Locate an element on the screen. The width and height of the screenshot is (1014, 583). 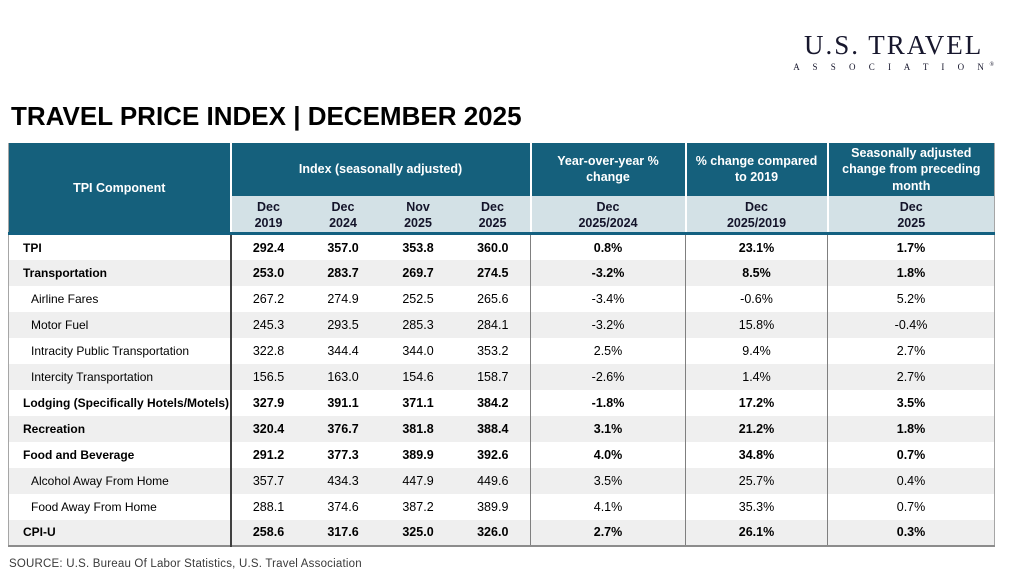
column-header-tpi-component: TPI Component is located at coordinates (120, 189).